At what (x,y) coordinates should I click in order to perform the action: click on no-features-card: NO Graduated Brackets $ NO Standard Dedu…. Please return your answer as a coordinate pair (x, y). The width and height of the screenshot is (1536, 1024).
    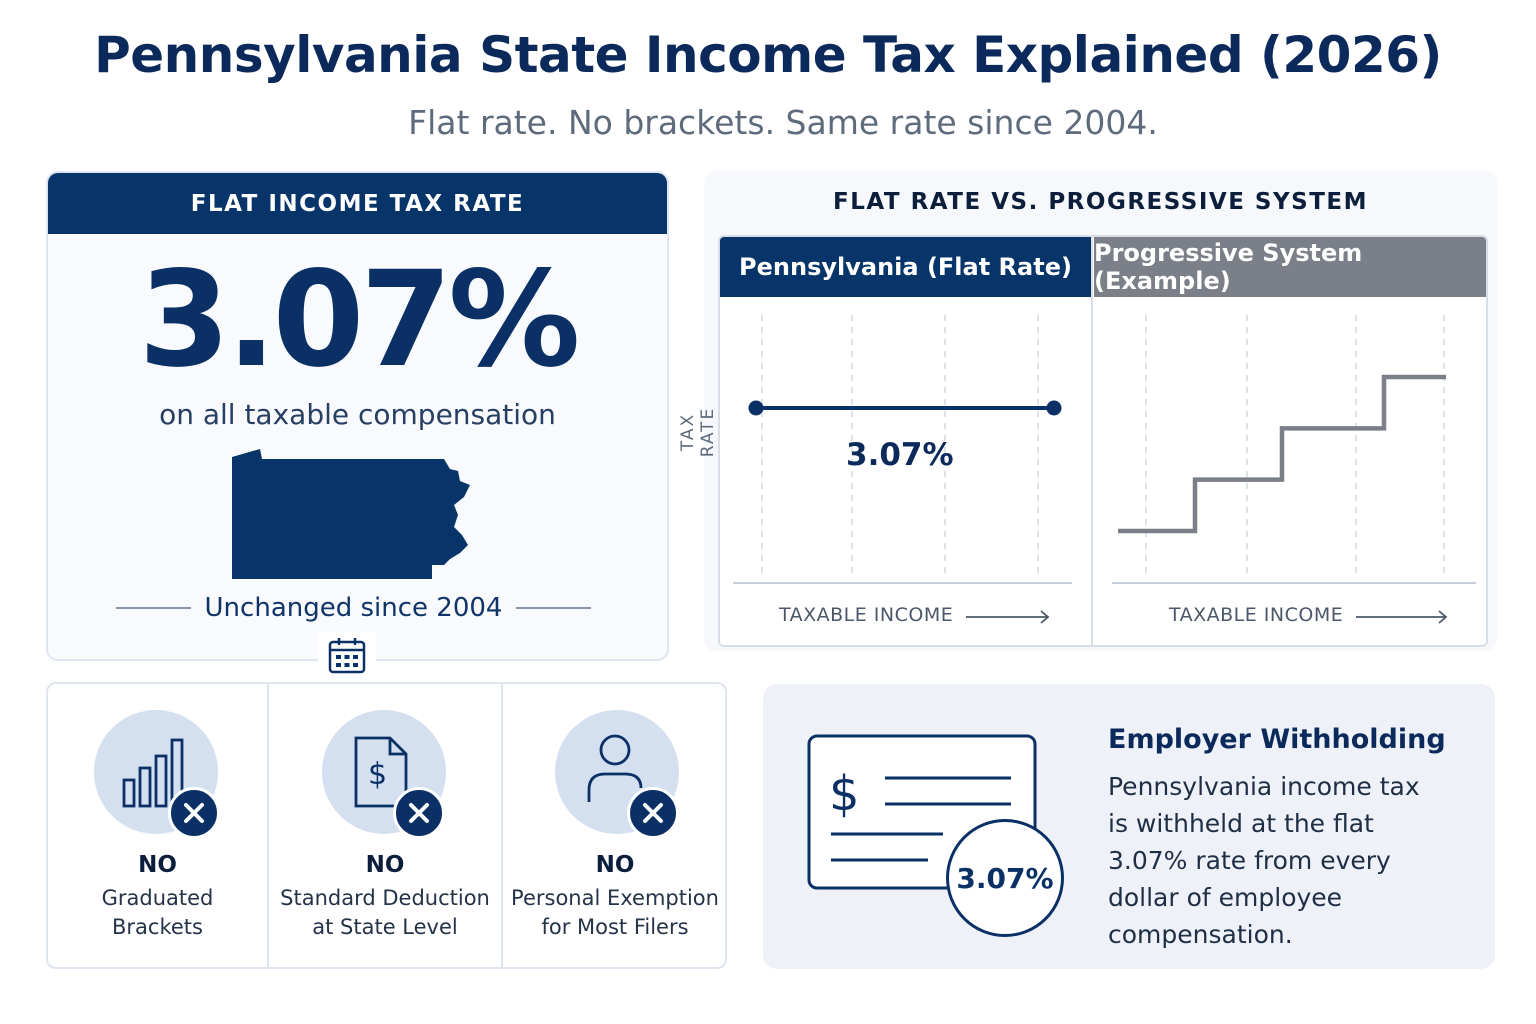
    Looking at the image, I should click on (386, 825).